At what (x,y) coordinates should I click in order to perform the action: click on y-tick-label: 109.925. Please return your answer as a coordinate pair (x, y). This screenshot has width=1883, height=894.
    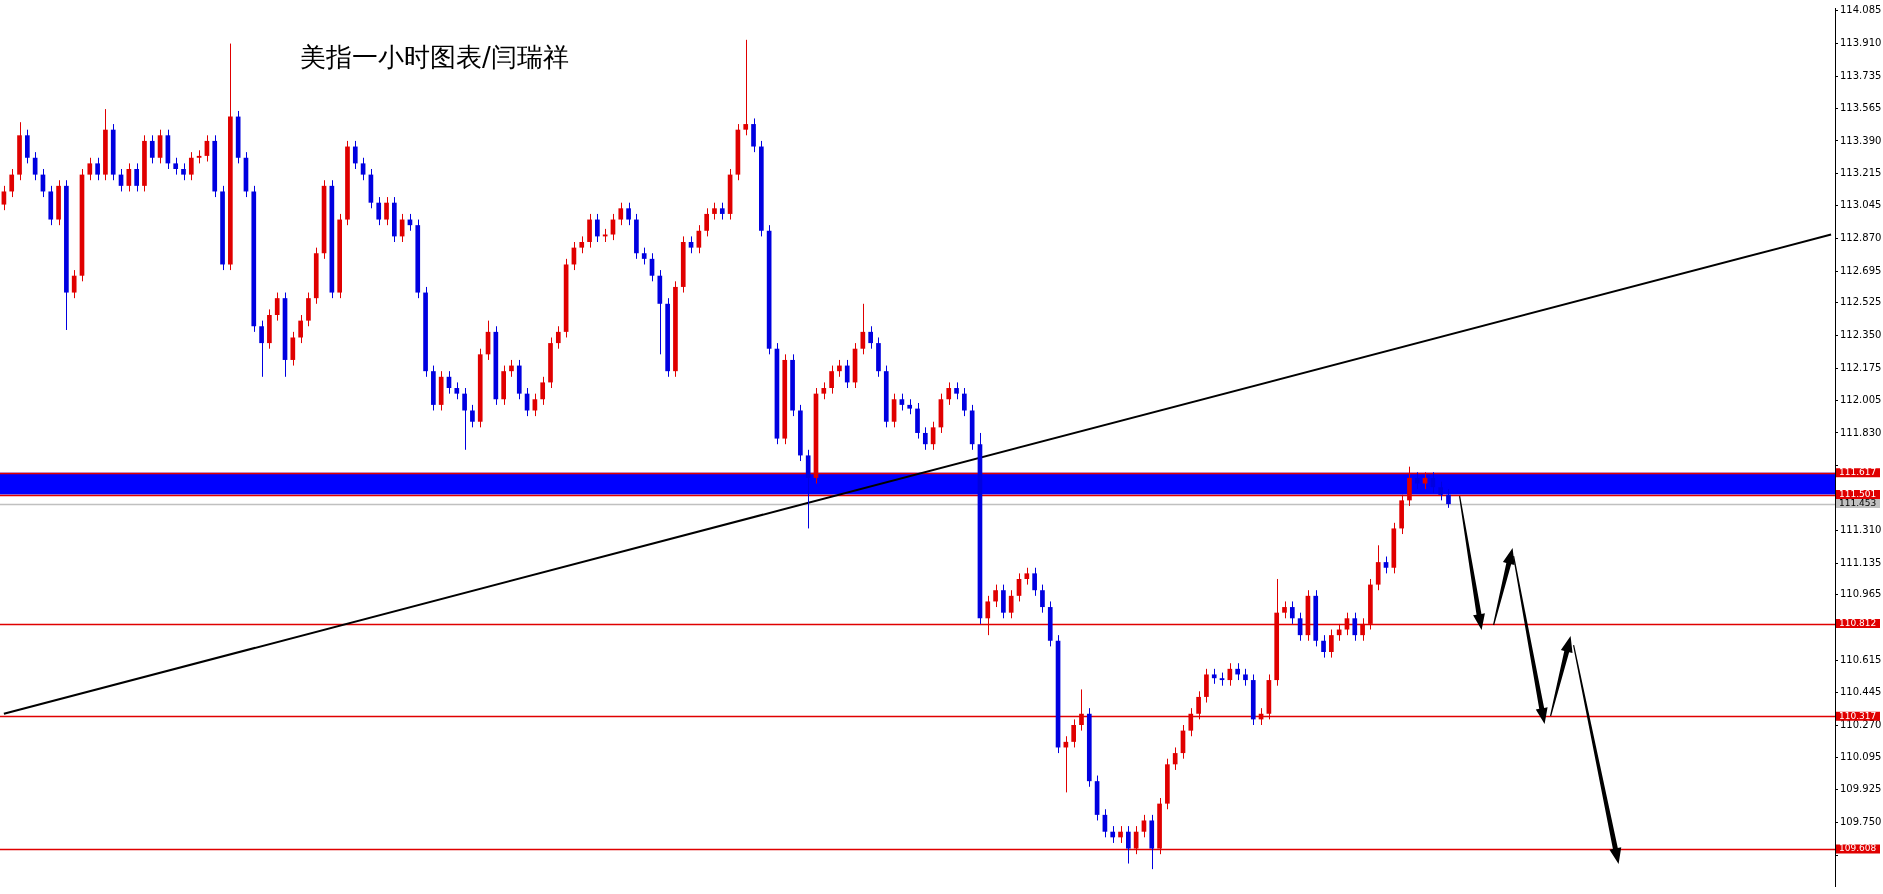
    Looking at the image, I should click on (1861, 789).